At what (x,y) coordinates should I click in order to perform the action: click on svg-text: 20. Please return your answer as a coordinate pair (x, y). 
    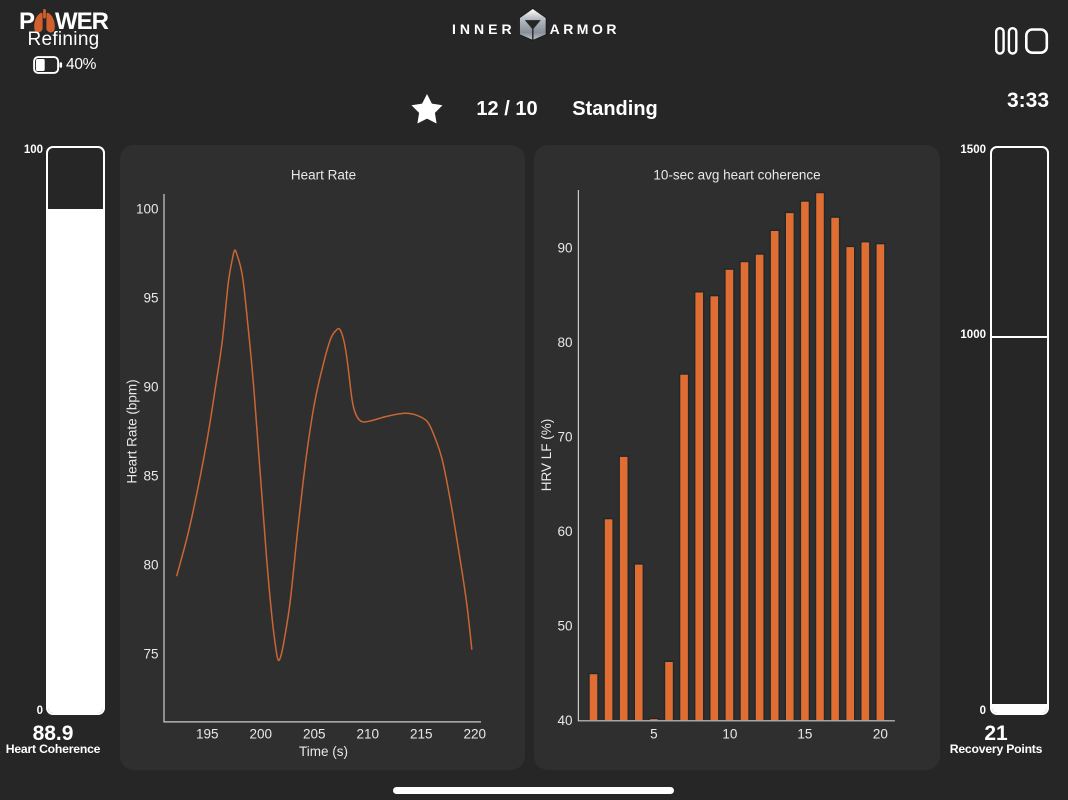
    Looking at the image, I should click on (880, 734).